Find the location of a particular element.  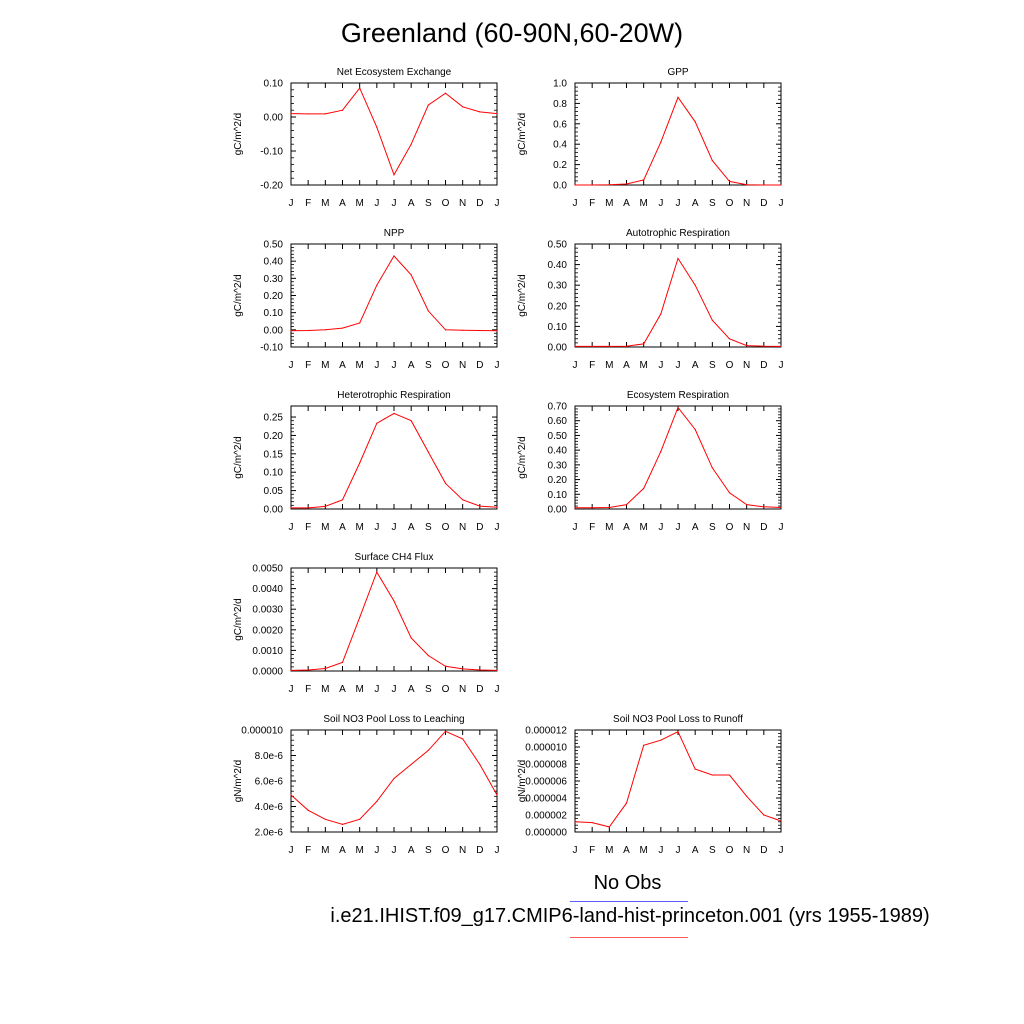

chart-title: NPP is located at coordinates (394, 233).